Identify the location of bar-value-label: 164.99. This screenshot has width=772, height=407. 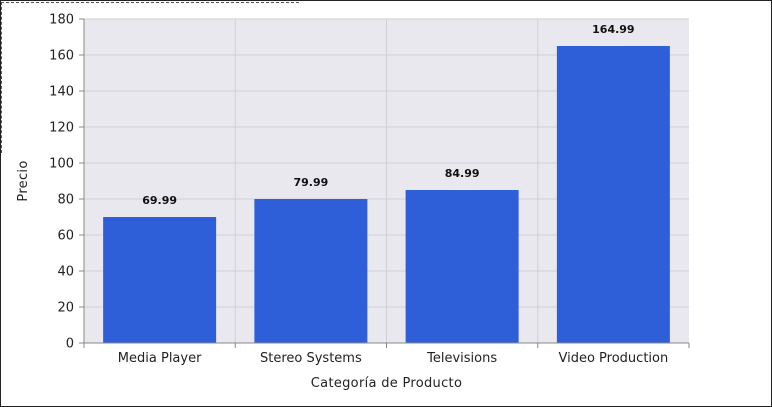
(613, 29).